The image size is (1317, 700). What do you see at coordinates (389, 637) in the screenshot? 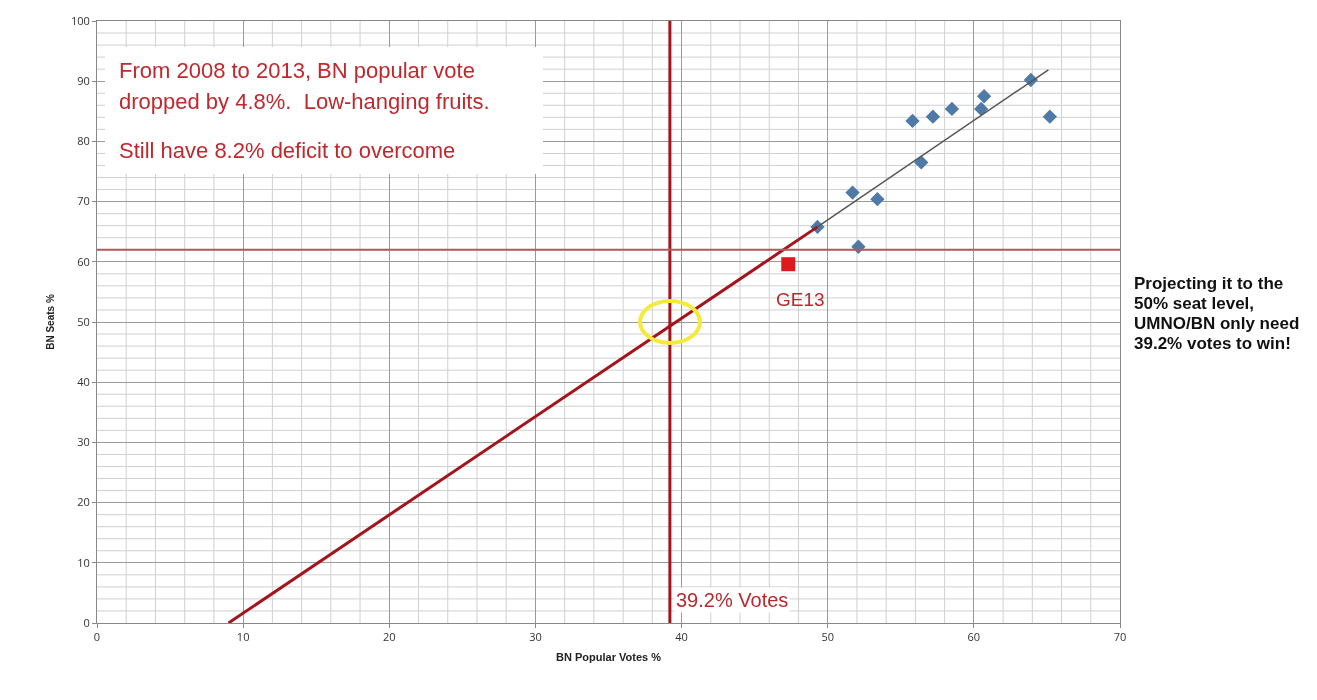
I see `x-tick-label: 20` at bounding box center [389, 637].